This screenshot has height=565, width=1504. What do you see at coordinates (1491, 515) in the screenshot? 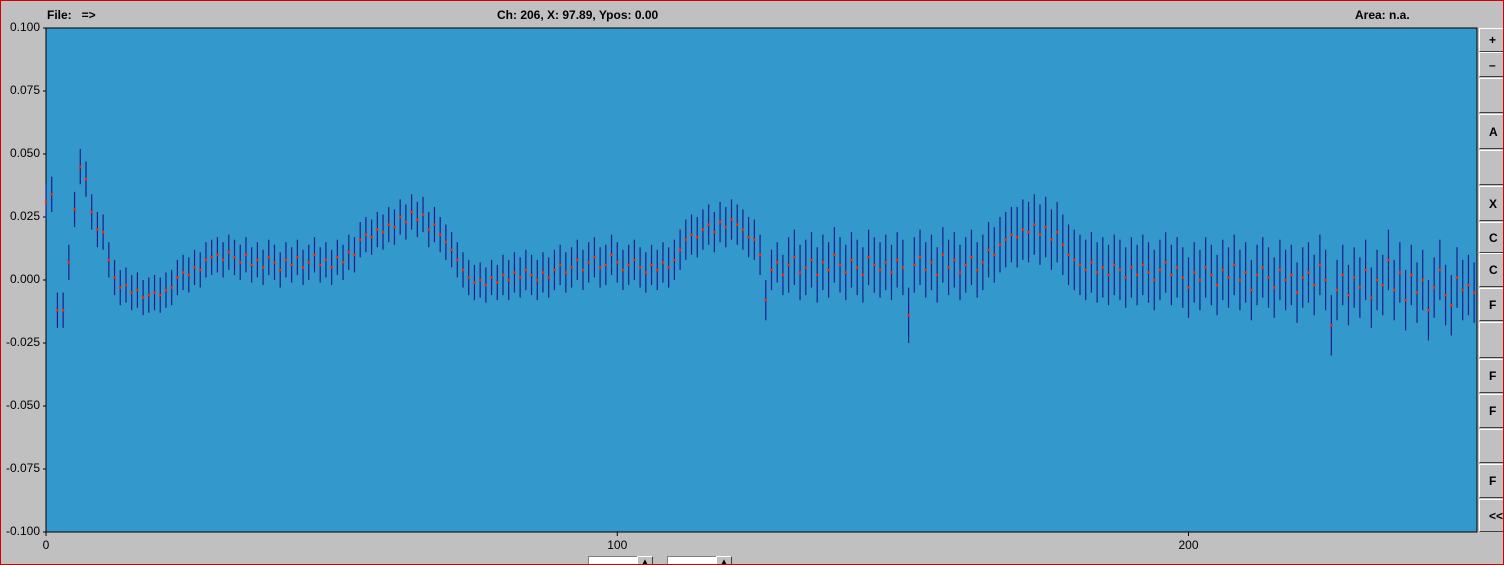
I see `tool-button: <<` at bounding box center [1491, 515].